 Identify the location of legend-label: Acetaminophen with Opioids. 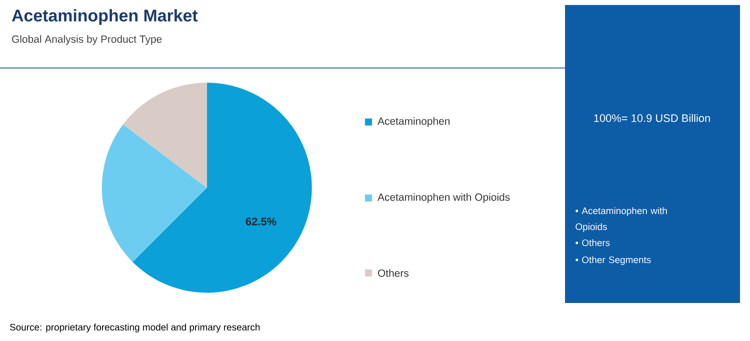
(444, 198).